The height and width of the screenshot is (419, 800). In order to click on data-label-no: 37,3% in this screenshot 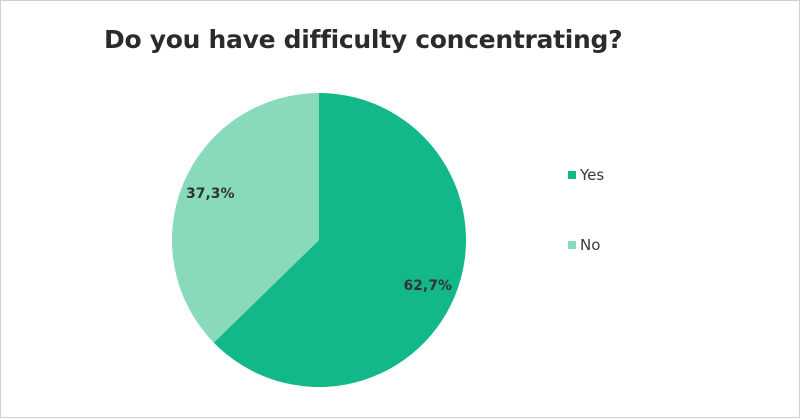, I will do `click(210, 194)`.